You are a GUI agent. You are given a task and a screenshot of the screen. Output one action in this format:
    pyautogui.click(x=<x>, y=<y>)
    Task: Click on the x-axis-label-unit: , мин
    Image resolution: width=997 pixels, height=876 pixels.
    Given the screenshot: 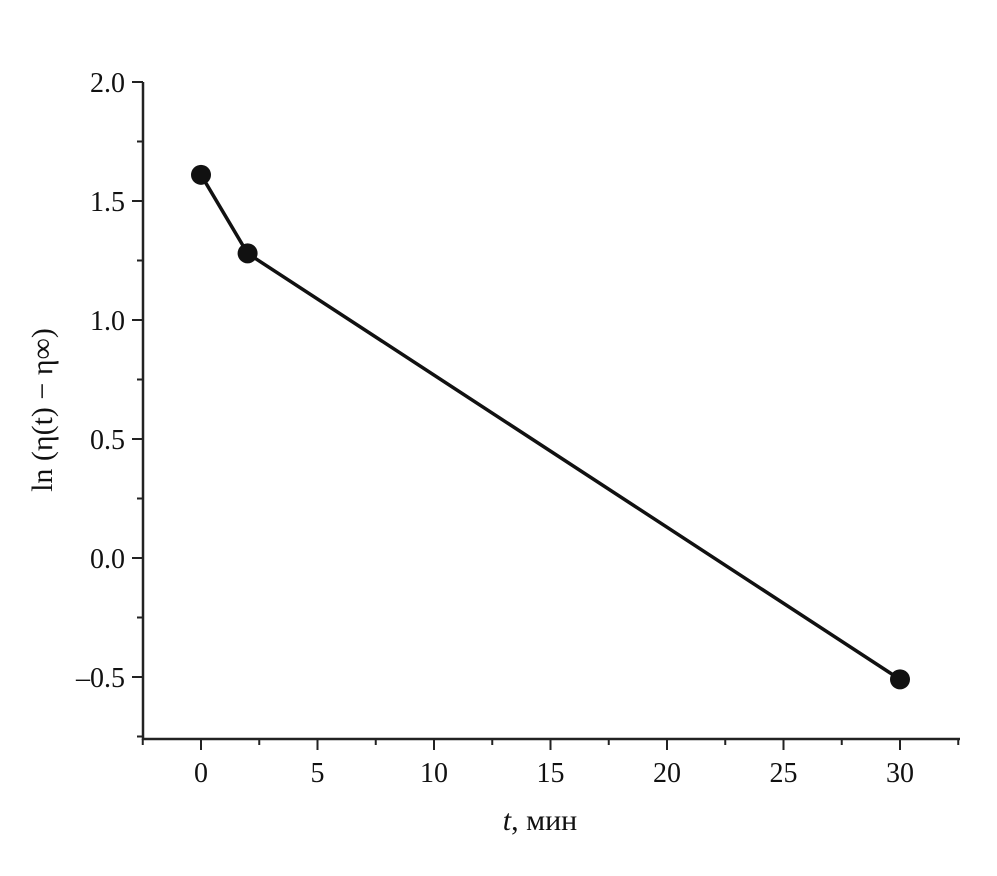 What is the action you would take?
    pyautogui.click(x=544, y=820)
    